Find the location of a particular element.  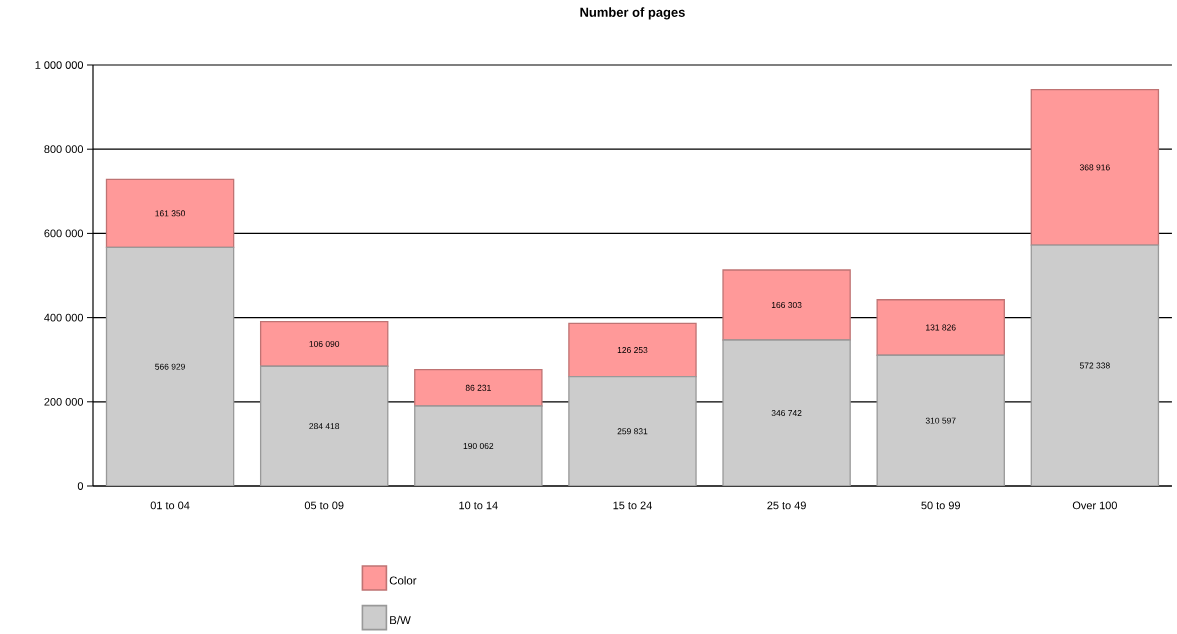

data-label: 572 338 is located at coordinates (1094, 365).